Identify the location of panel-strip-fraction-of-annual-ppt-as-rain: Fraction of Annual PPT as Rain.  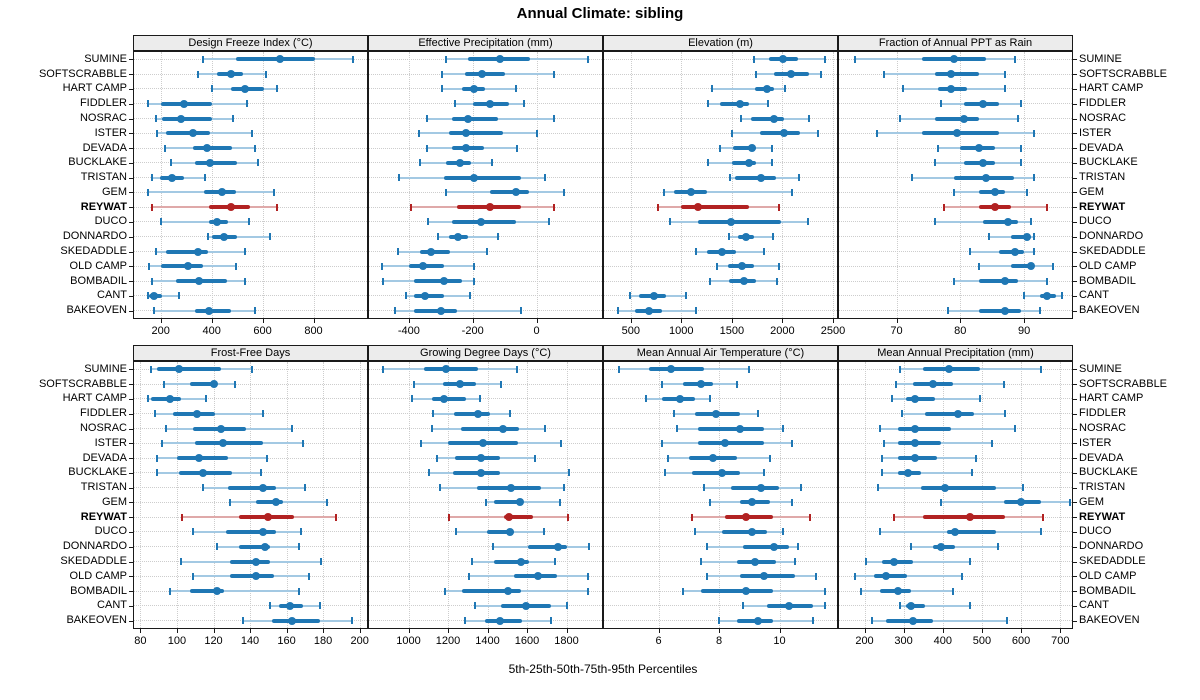
(955, 43).